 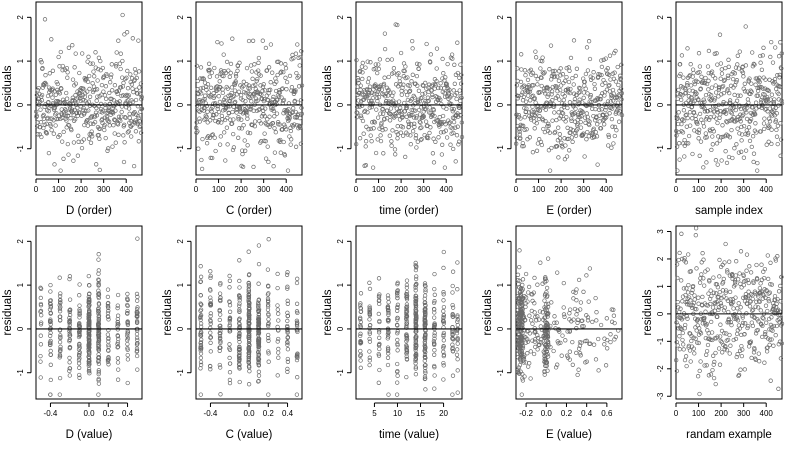 I want to click on y-tick-label: -1, so click(x=660, y=341).